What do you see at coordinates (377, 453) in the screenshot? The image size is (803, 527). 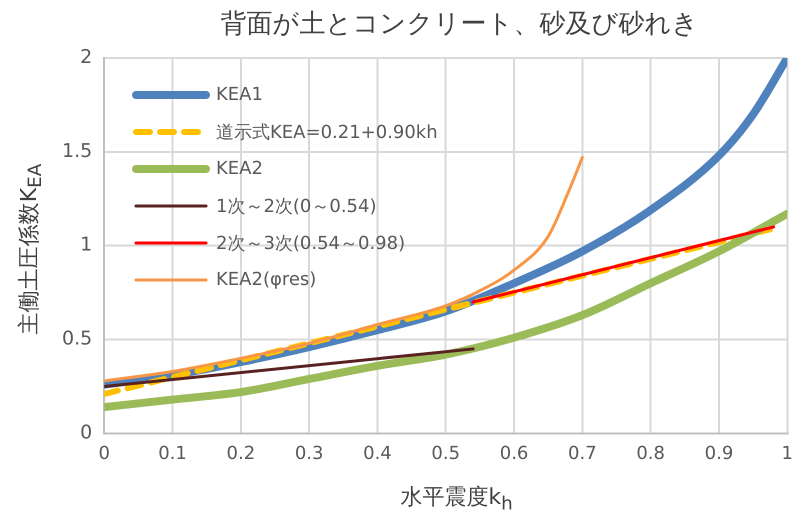 I see `x-tick-label: 0.4` at bounding box center [377, 453].